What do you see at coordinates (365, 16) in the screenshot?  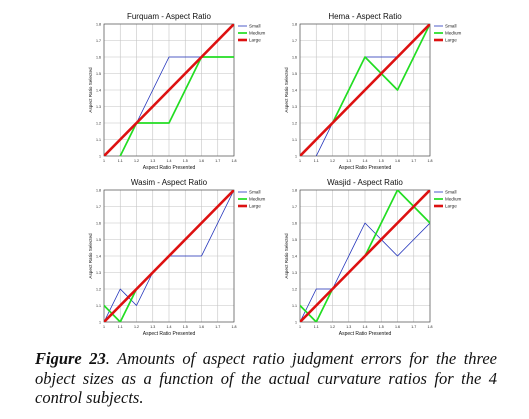 I see `chart-title: Hema - Aspect Ratio` at bounding box center [365, 16].